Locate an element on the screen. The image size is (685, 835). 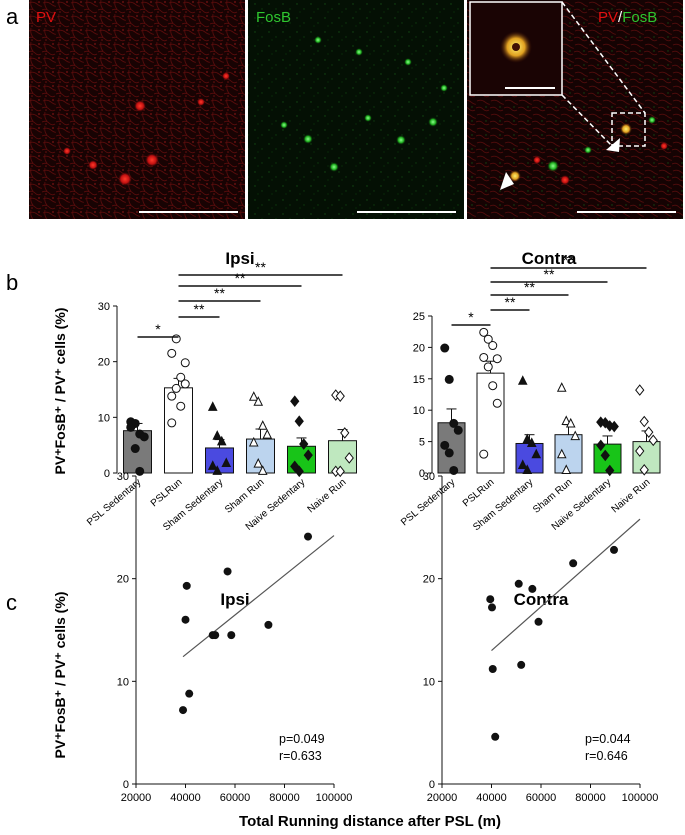
micrograph-fosb: FosB is located at coordinates (356, 109).